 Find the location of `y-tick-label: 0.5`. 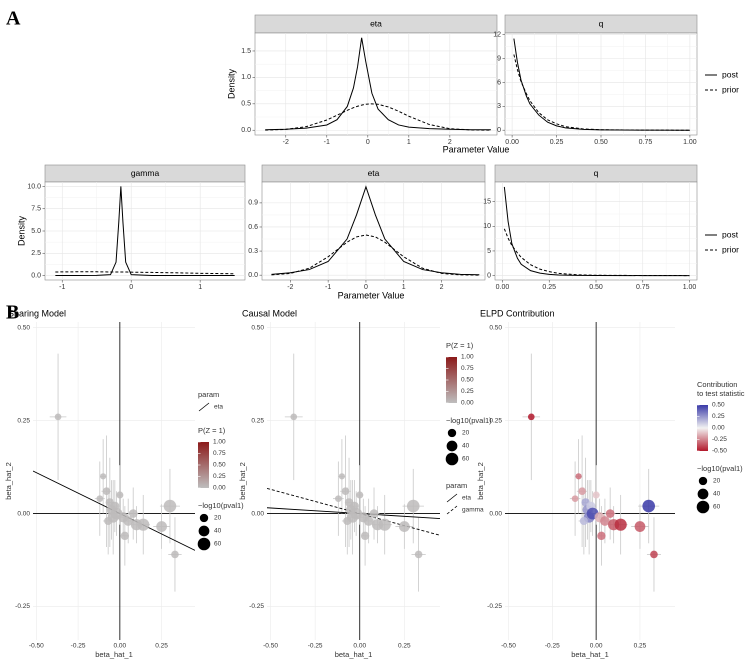

y-tick-label: 0.5 is located at coordinates (246, 104).